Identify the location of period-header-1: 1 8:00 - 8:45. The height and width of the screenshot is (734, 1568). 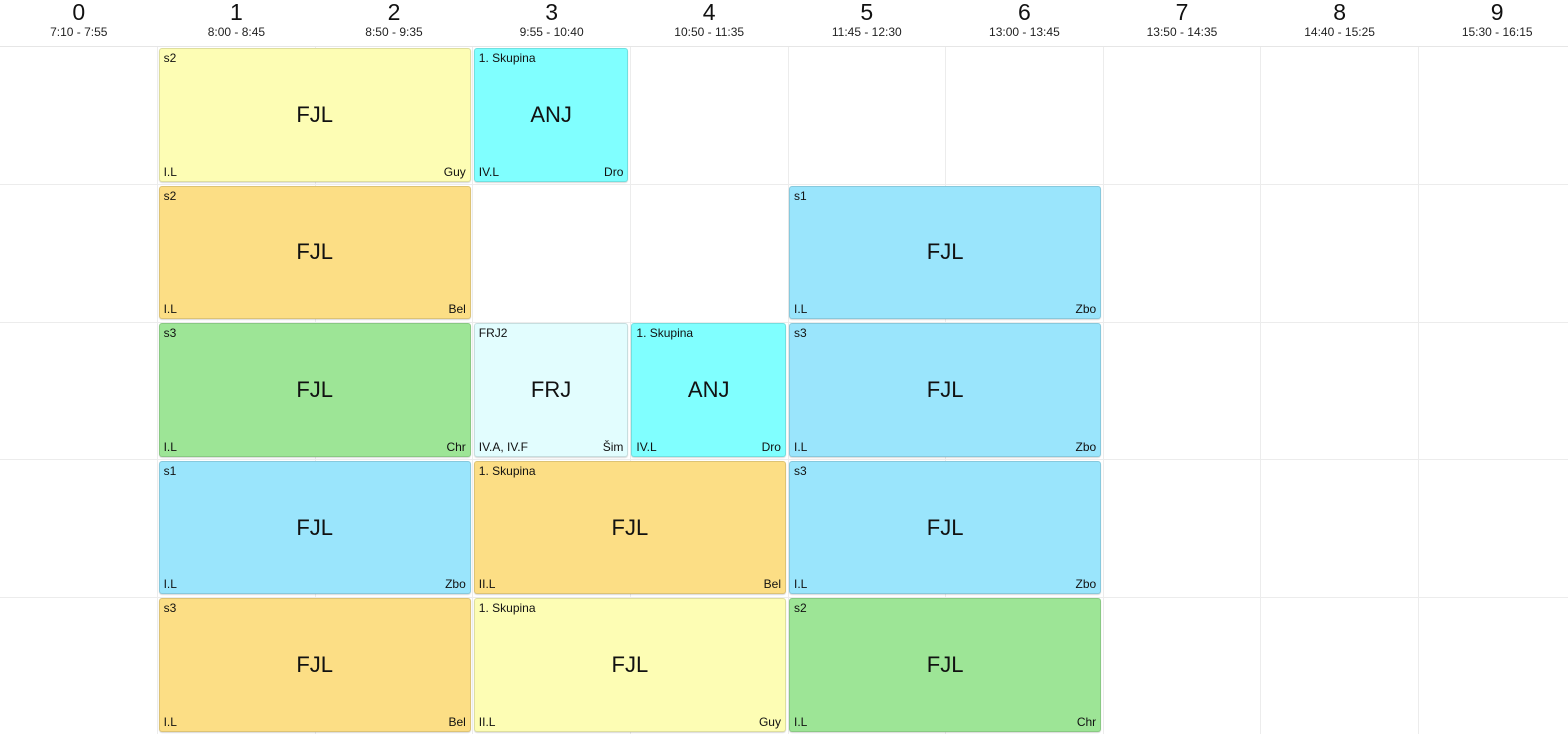
(237, 23).